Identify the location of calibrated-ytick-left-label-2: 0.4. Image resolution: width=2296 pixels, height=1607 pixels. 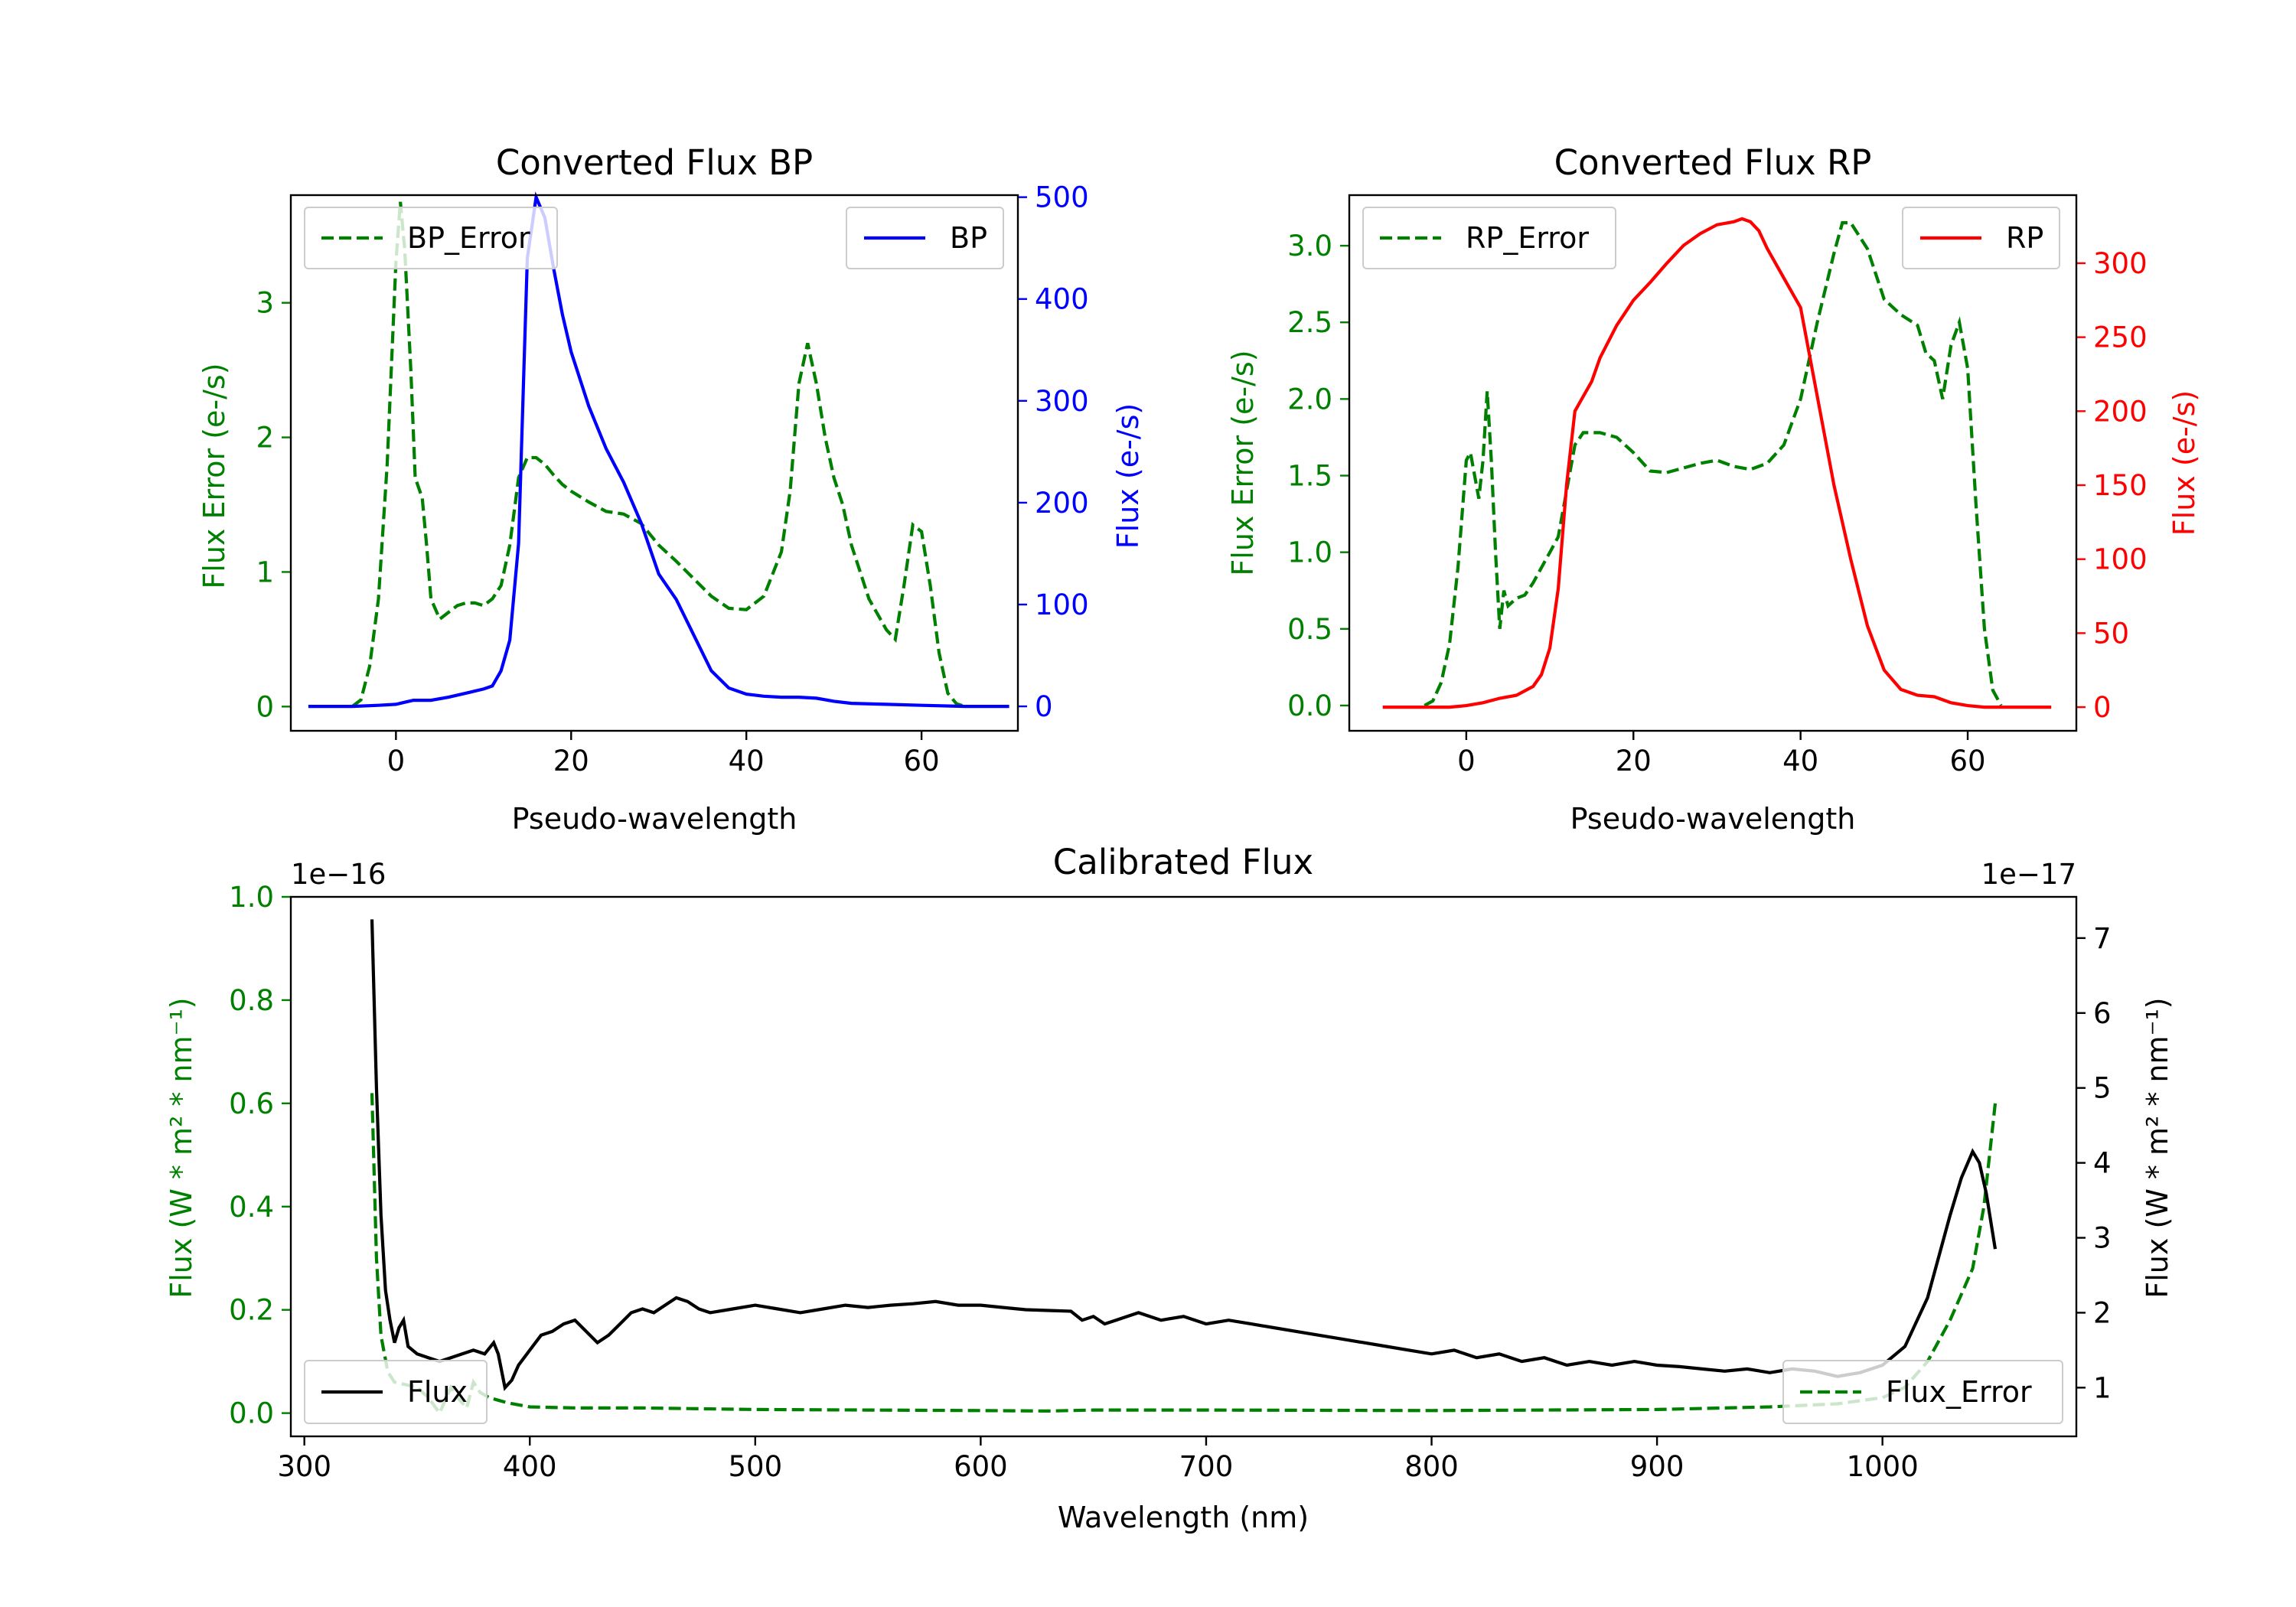
(251, 1207).